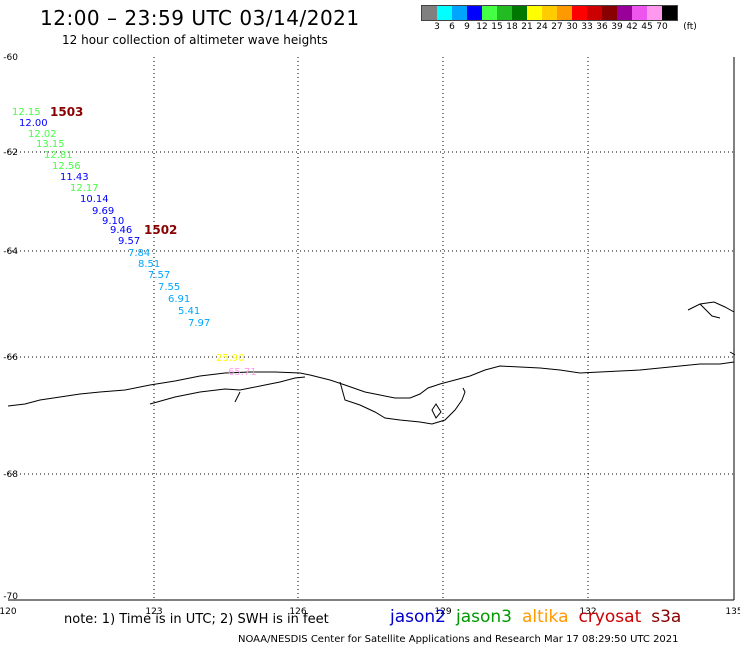 The height and width of the screenshot is (650, 740). Describe the element at coordinates (580, 28) in the screenshot. I see `color-scale-labels: 3 6 9 12 15 18 21 24 27 30 33 36 39 42 45 70 (ft)` at that location.